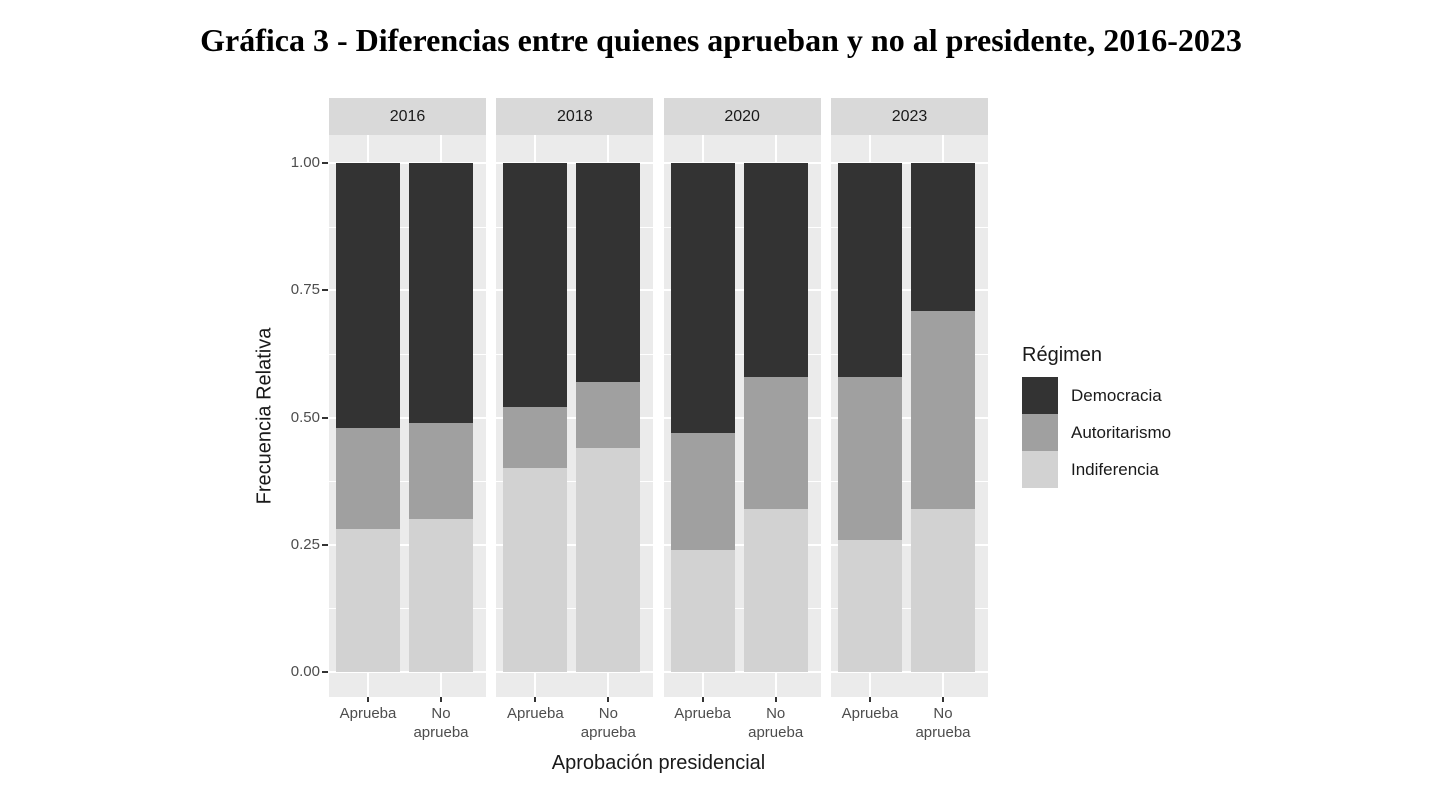  I want to click on legend-entry-label: Autoritarismo, so click(1121, 432).